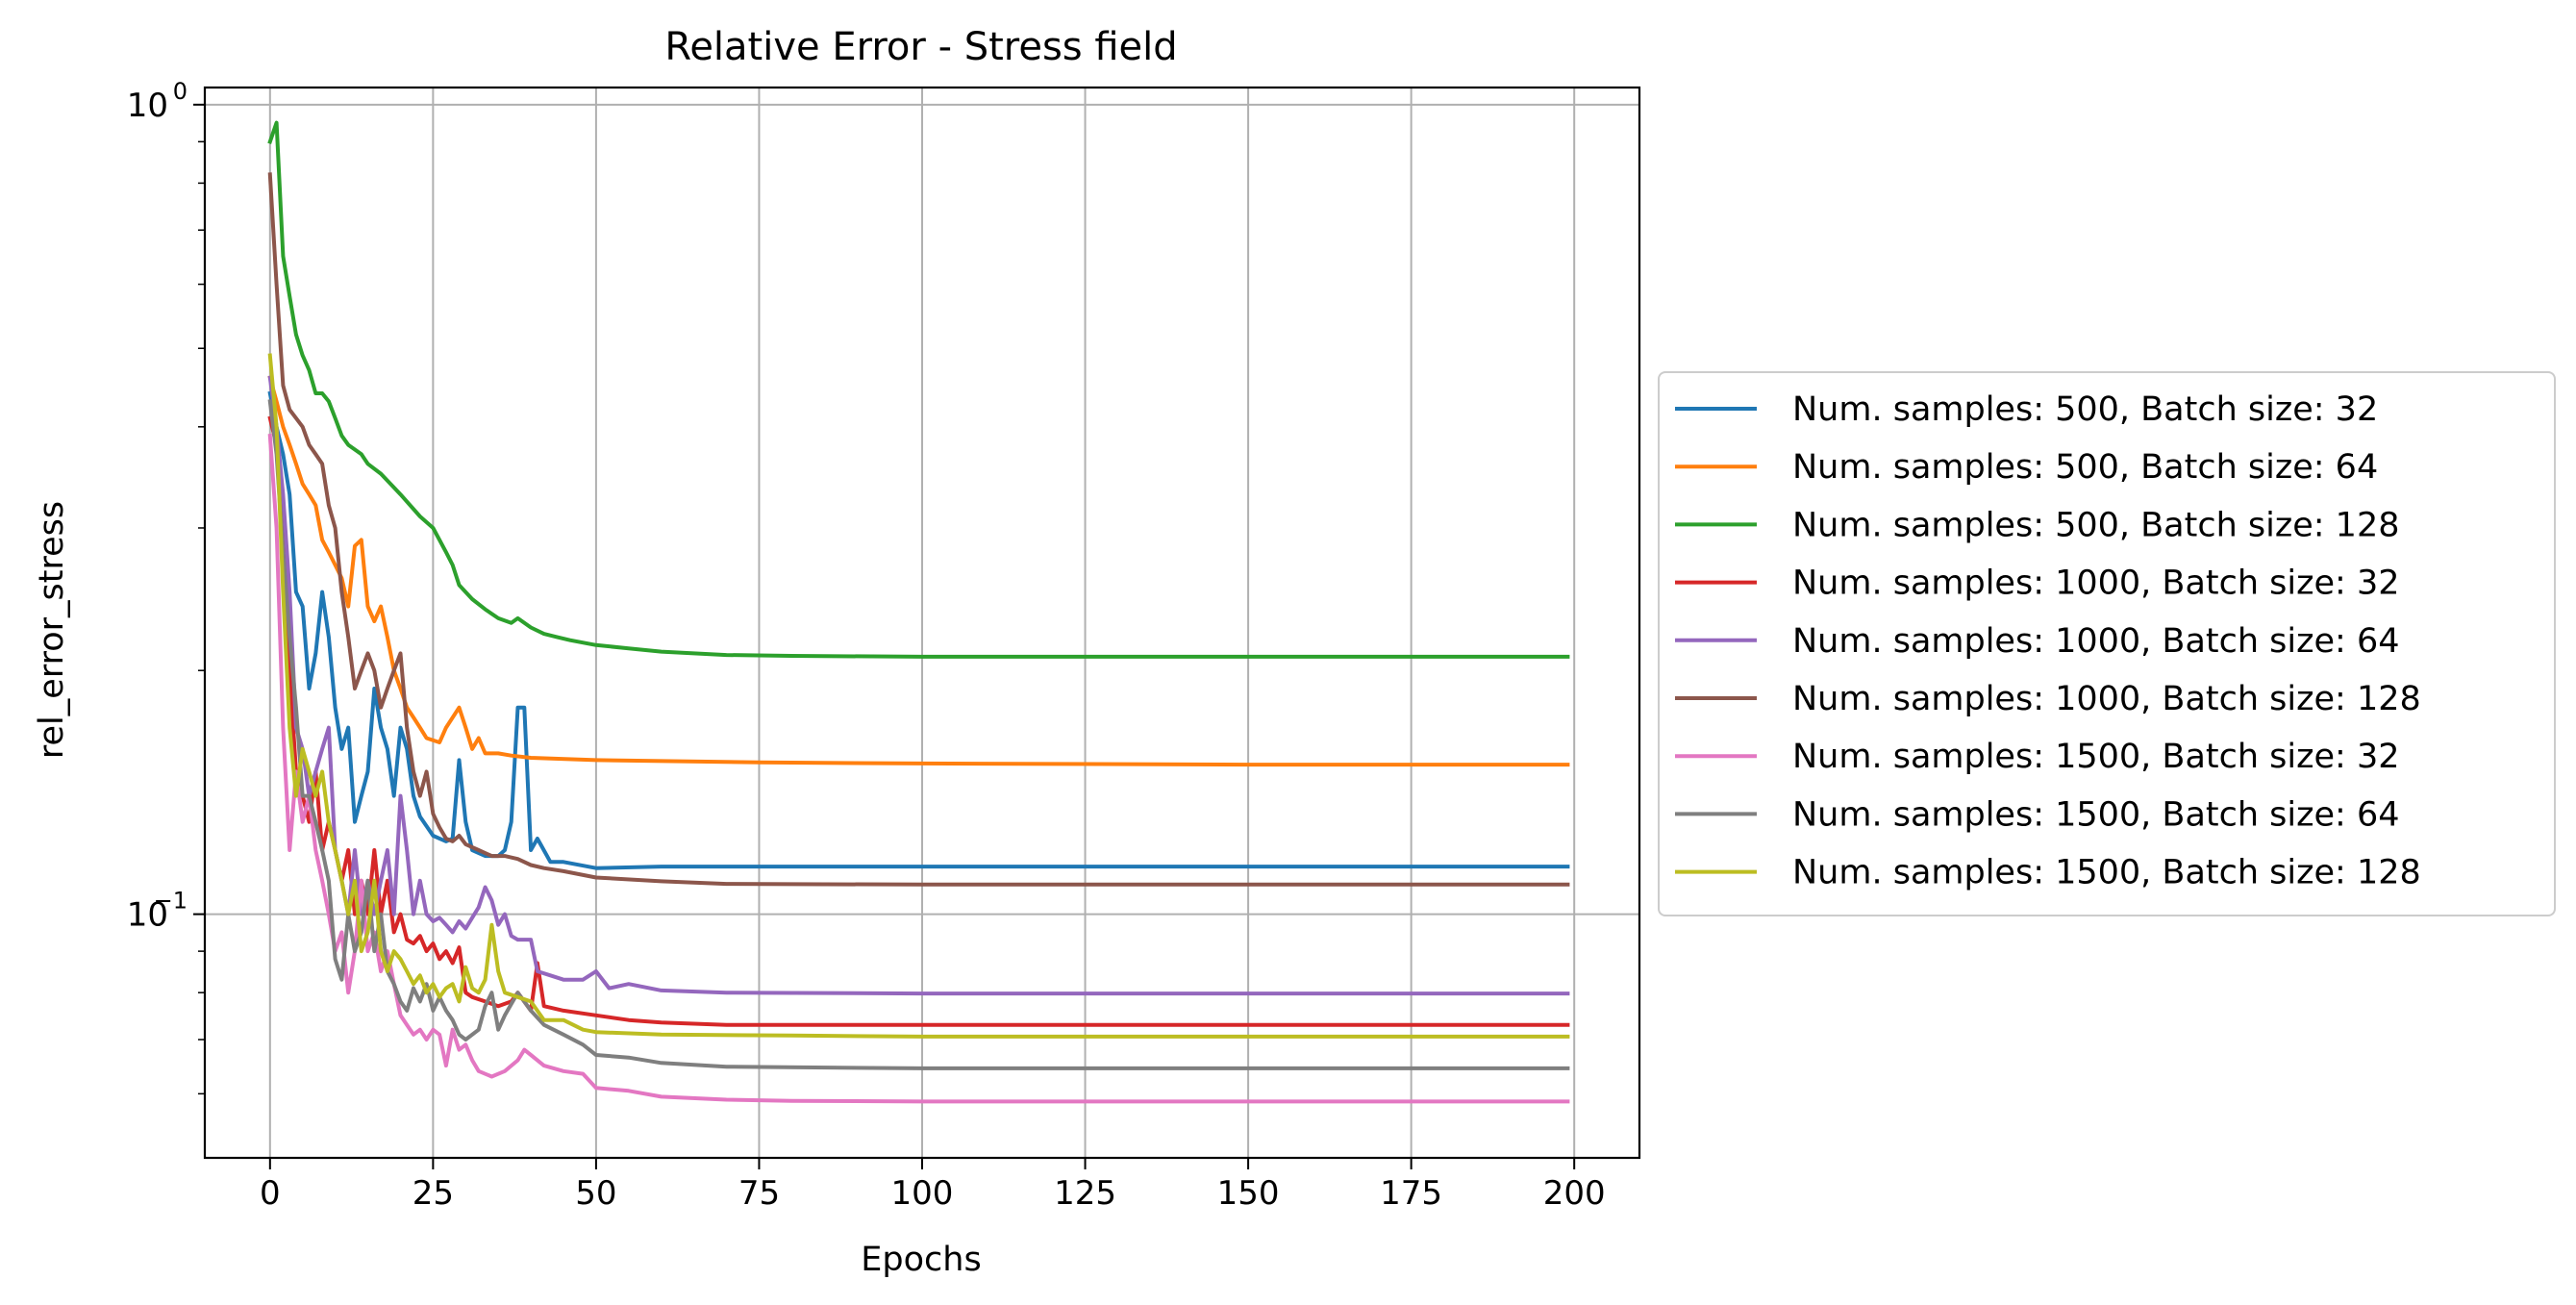 The height and width of the screenshot is (1305, 2576). Describe the element at coordinates (1411, 1193) in the screenshot. I see `x-tick-label: 175` at that location.